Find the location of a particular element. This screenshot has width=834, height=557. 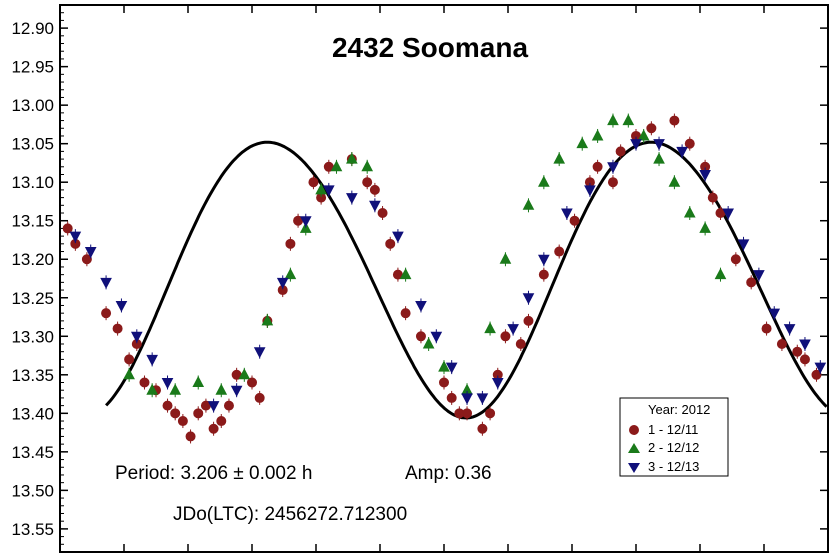

legend-entry-1: 1 - 12/11 is located at coordinates (673, 429).